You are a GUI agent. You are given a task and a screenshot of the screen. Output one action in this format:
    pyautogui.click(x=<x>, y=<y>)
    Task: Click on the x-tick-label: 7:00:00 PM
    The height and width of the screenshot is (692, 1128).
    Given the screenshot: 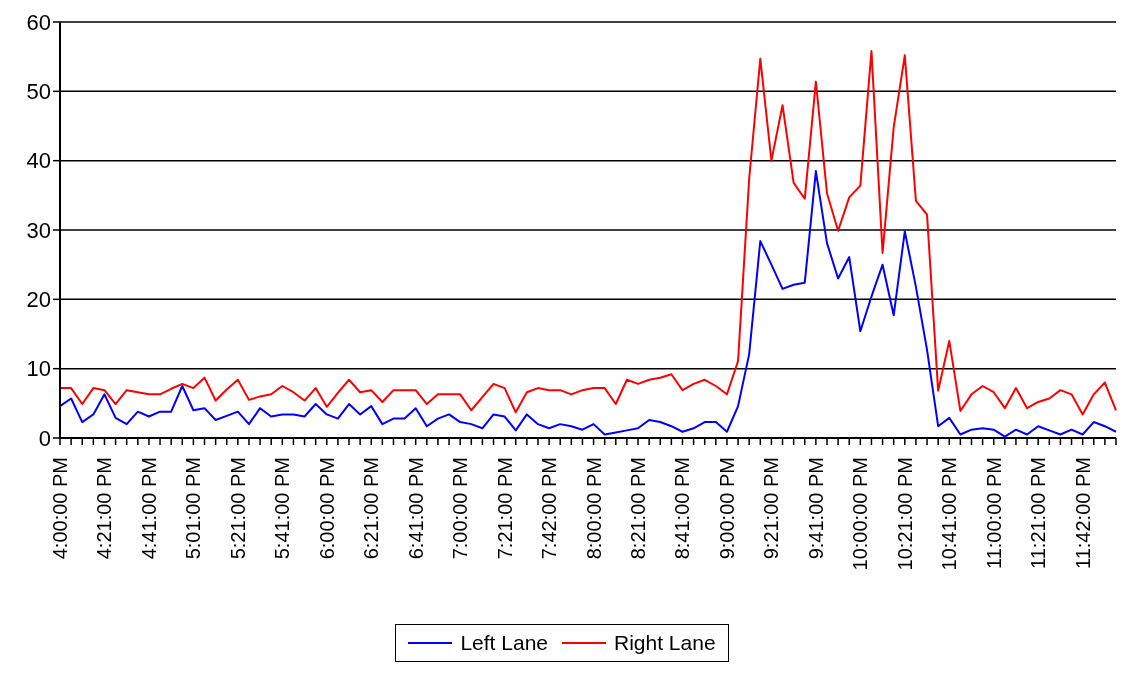 What is the action you would take?
    pyautogui.click(x=460, y=508)
    